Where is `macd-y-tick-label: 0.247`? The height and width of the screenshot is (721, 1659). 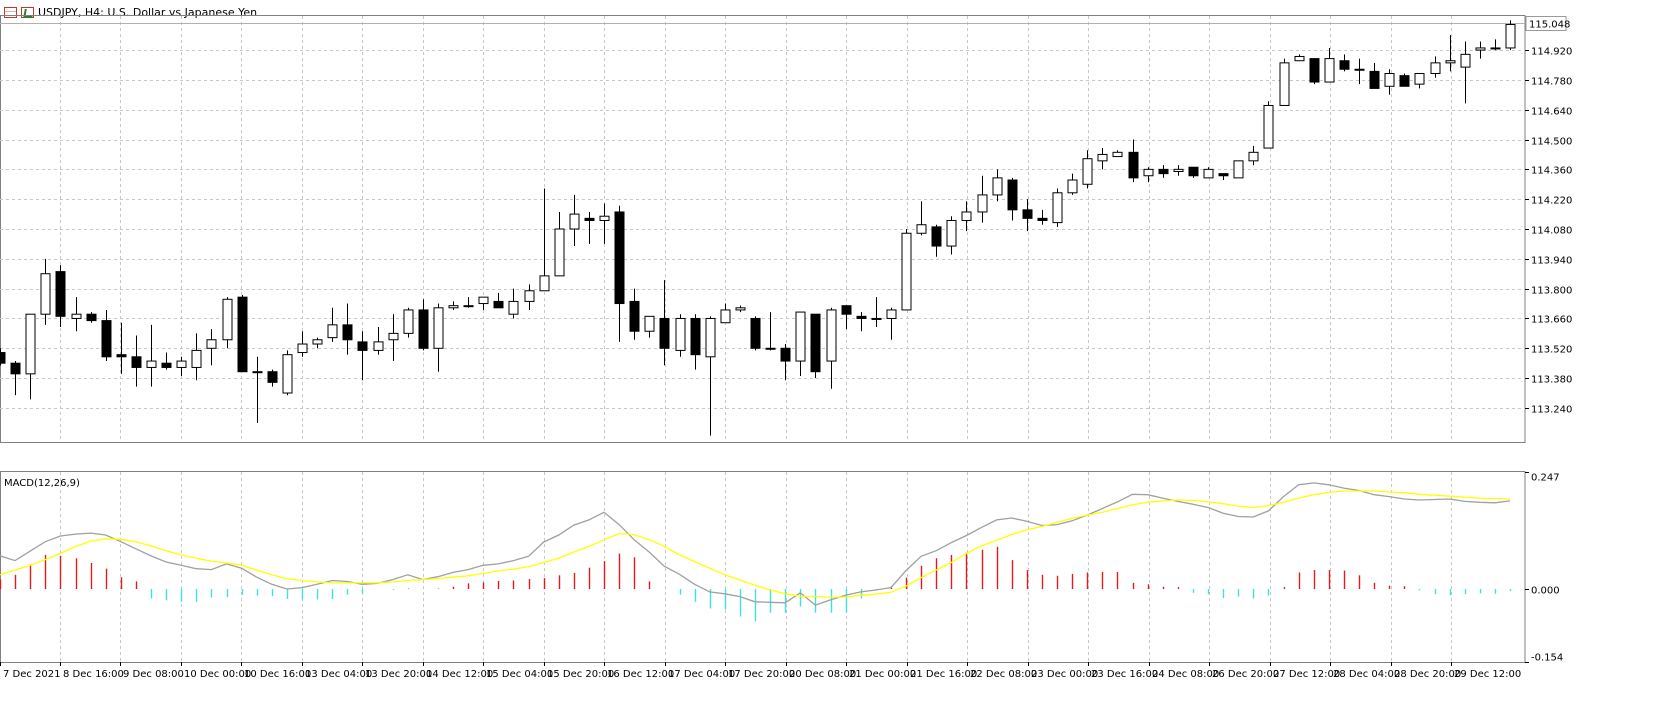
macd-y-tick-label: 0.247 is located at coordinates (1545, 478).